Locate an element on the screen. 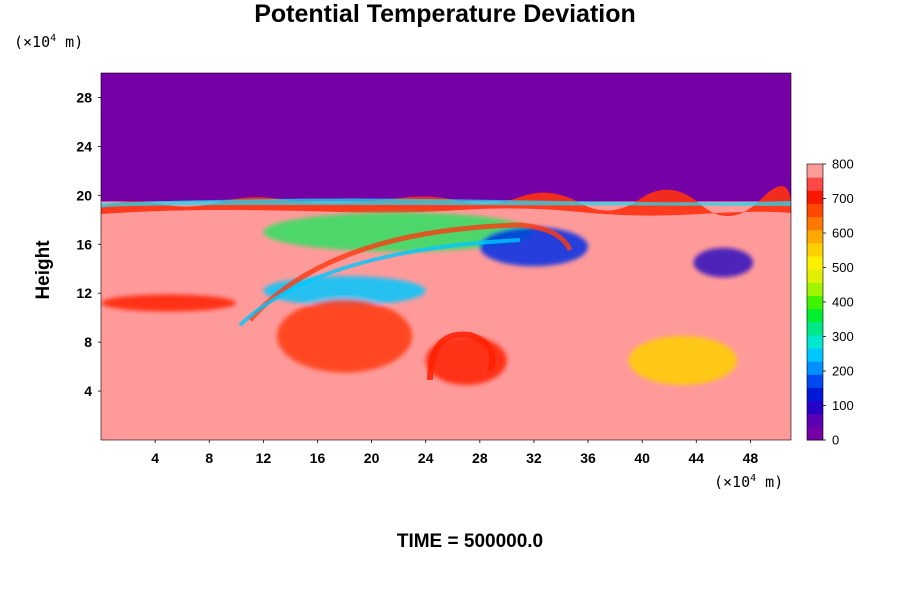  y-tick-label: 28 is located at coordinates (84, 97).